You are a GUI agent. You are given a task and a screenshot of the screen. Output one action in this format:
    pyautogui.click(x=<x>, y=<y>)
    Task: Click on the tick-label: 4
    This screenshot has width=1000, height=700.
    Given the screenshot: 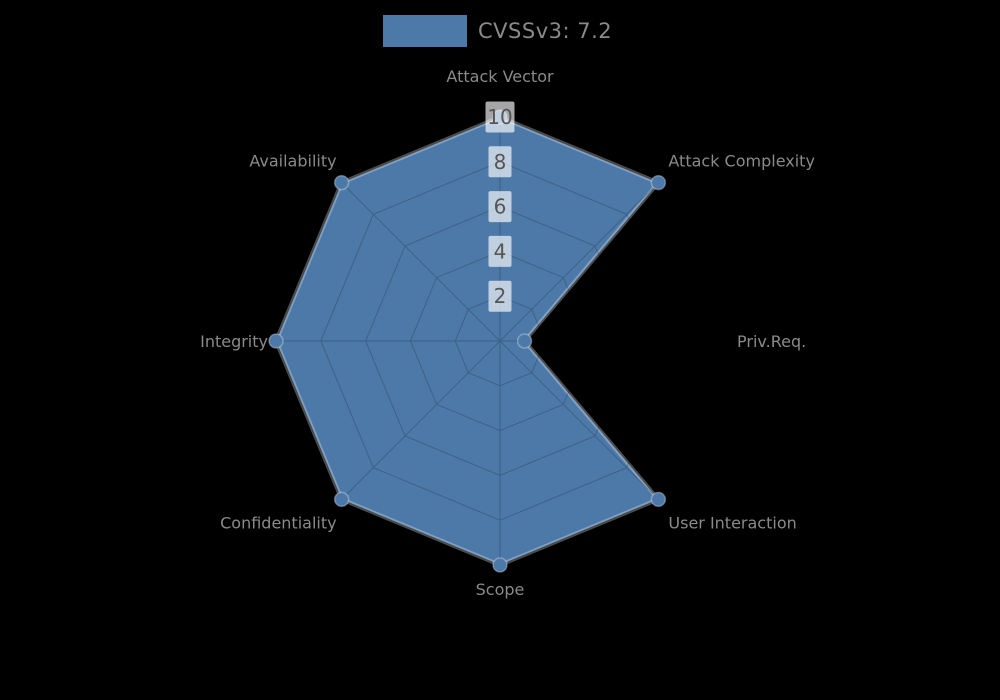 What is the action you would take?
    pyautogui.click(x=500, y=251)
    